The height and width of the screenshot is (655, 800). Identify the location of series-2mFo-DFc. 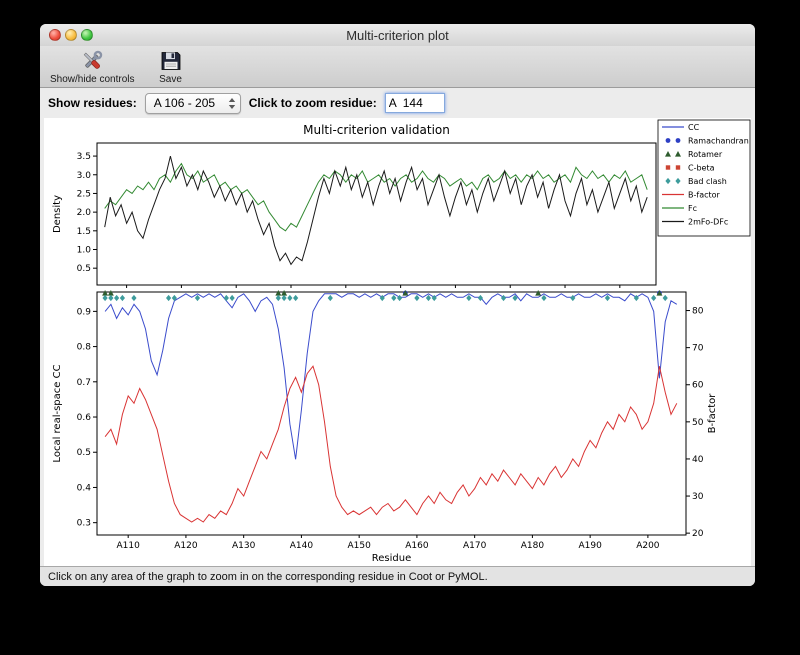
(376, 210).